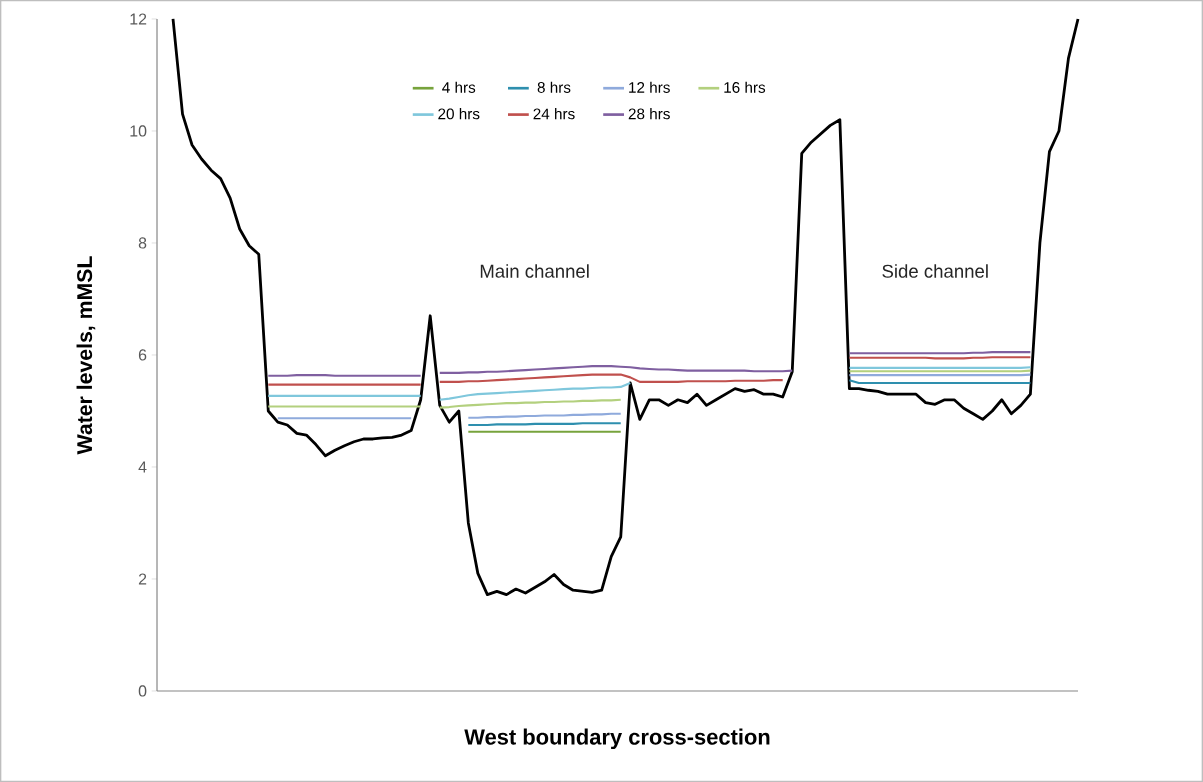  What do you see at coordinates (745, 87) in the screenshot?
I see `legend-label: 16 hrs` at bounding box center [745, 87].